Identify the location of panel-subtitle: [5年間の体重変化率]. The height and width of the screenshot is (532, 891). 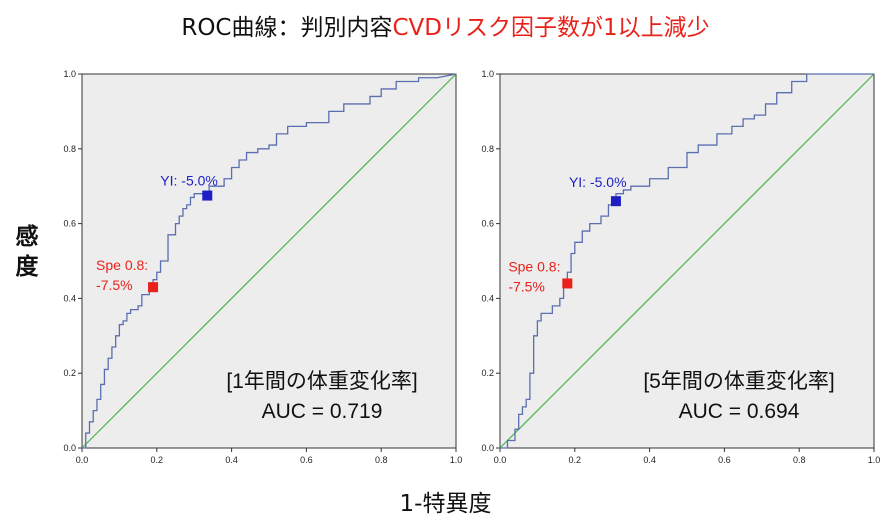
(738, 381).